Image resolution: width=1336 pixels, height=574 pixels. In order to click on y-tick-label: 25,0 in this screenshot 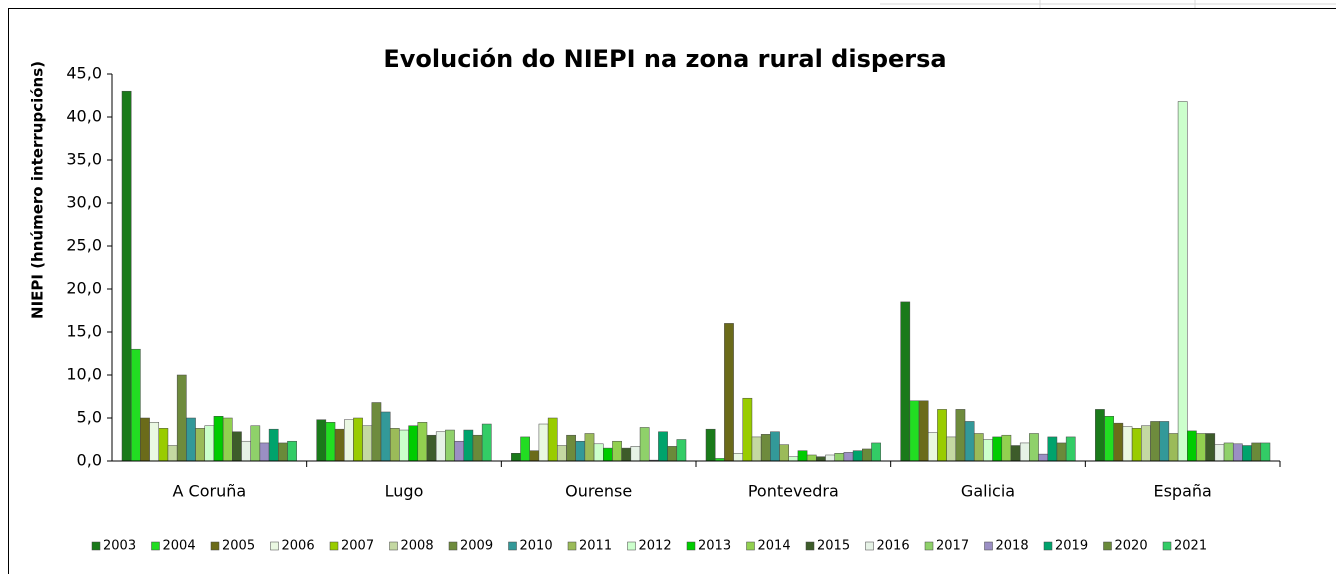, I will do `click(84, 245)`.